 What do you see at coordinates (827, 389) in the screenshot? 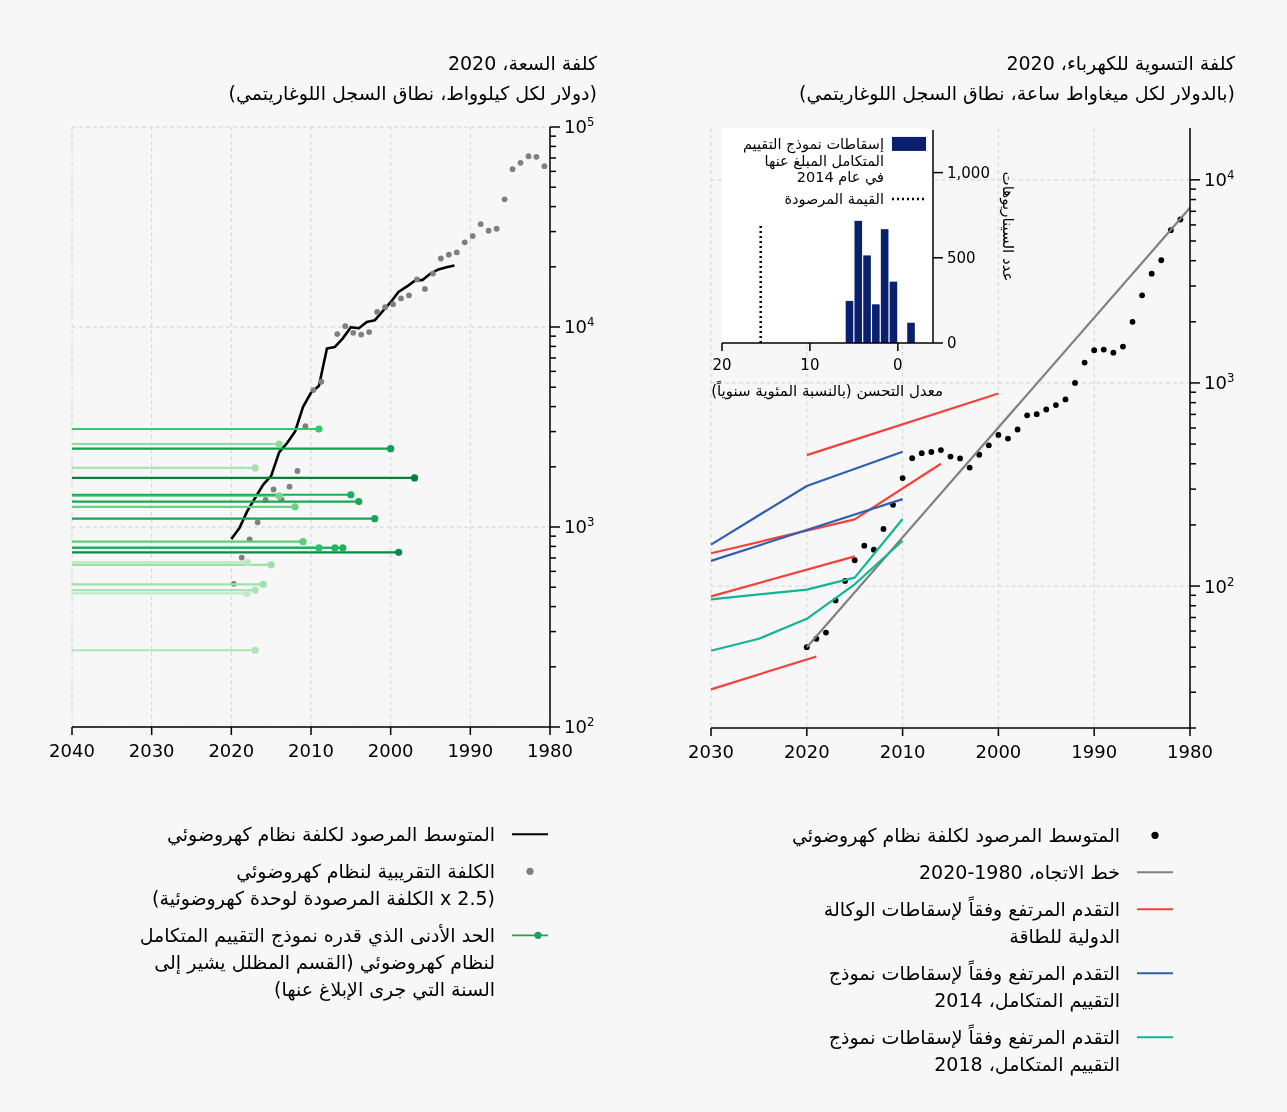
I see `x-axis-title: معدل التحسن (بالنسبة المئوية سنوياً)` at bounding box center [827, 389].